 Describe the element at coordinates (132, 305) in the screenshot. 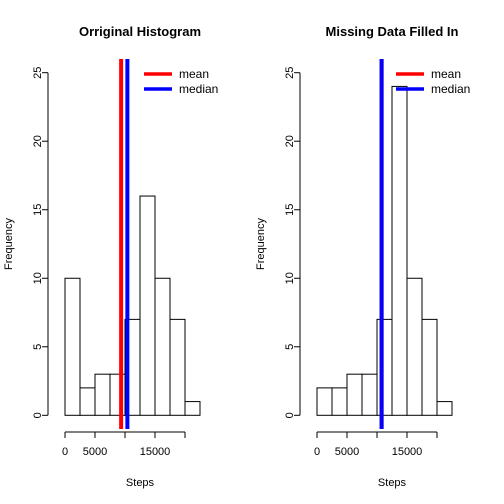

I see `histogram-bars` at that location.